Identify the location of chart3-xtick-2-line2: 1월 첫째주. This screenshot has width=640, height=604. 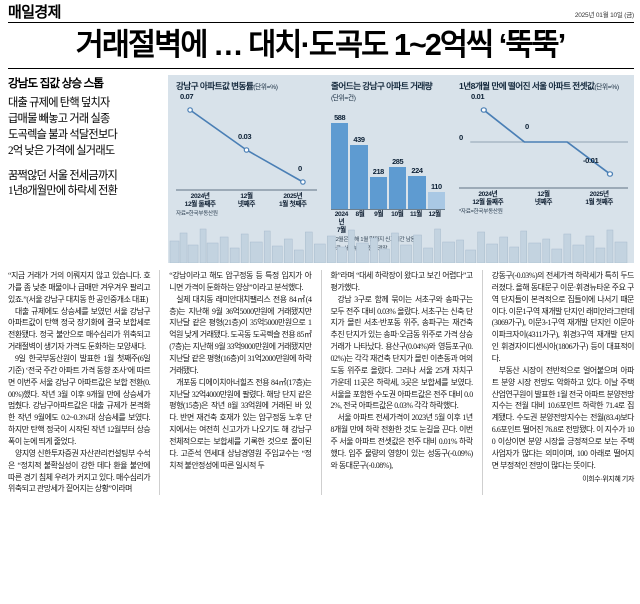
(599, 203).